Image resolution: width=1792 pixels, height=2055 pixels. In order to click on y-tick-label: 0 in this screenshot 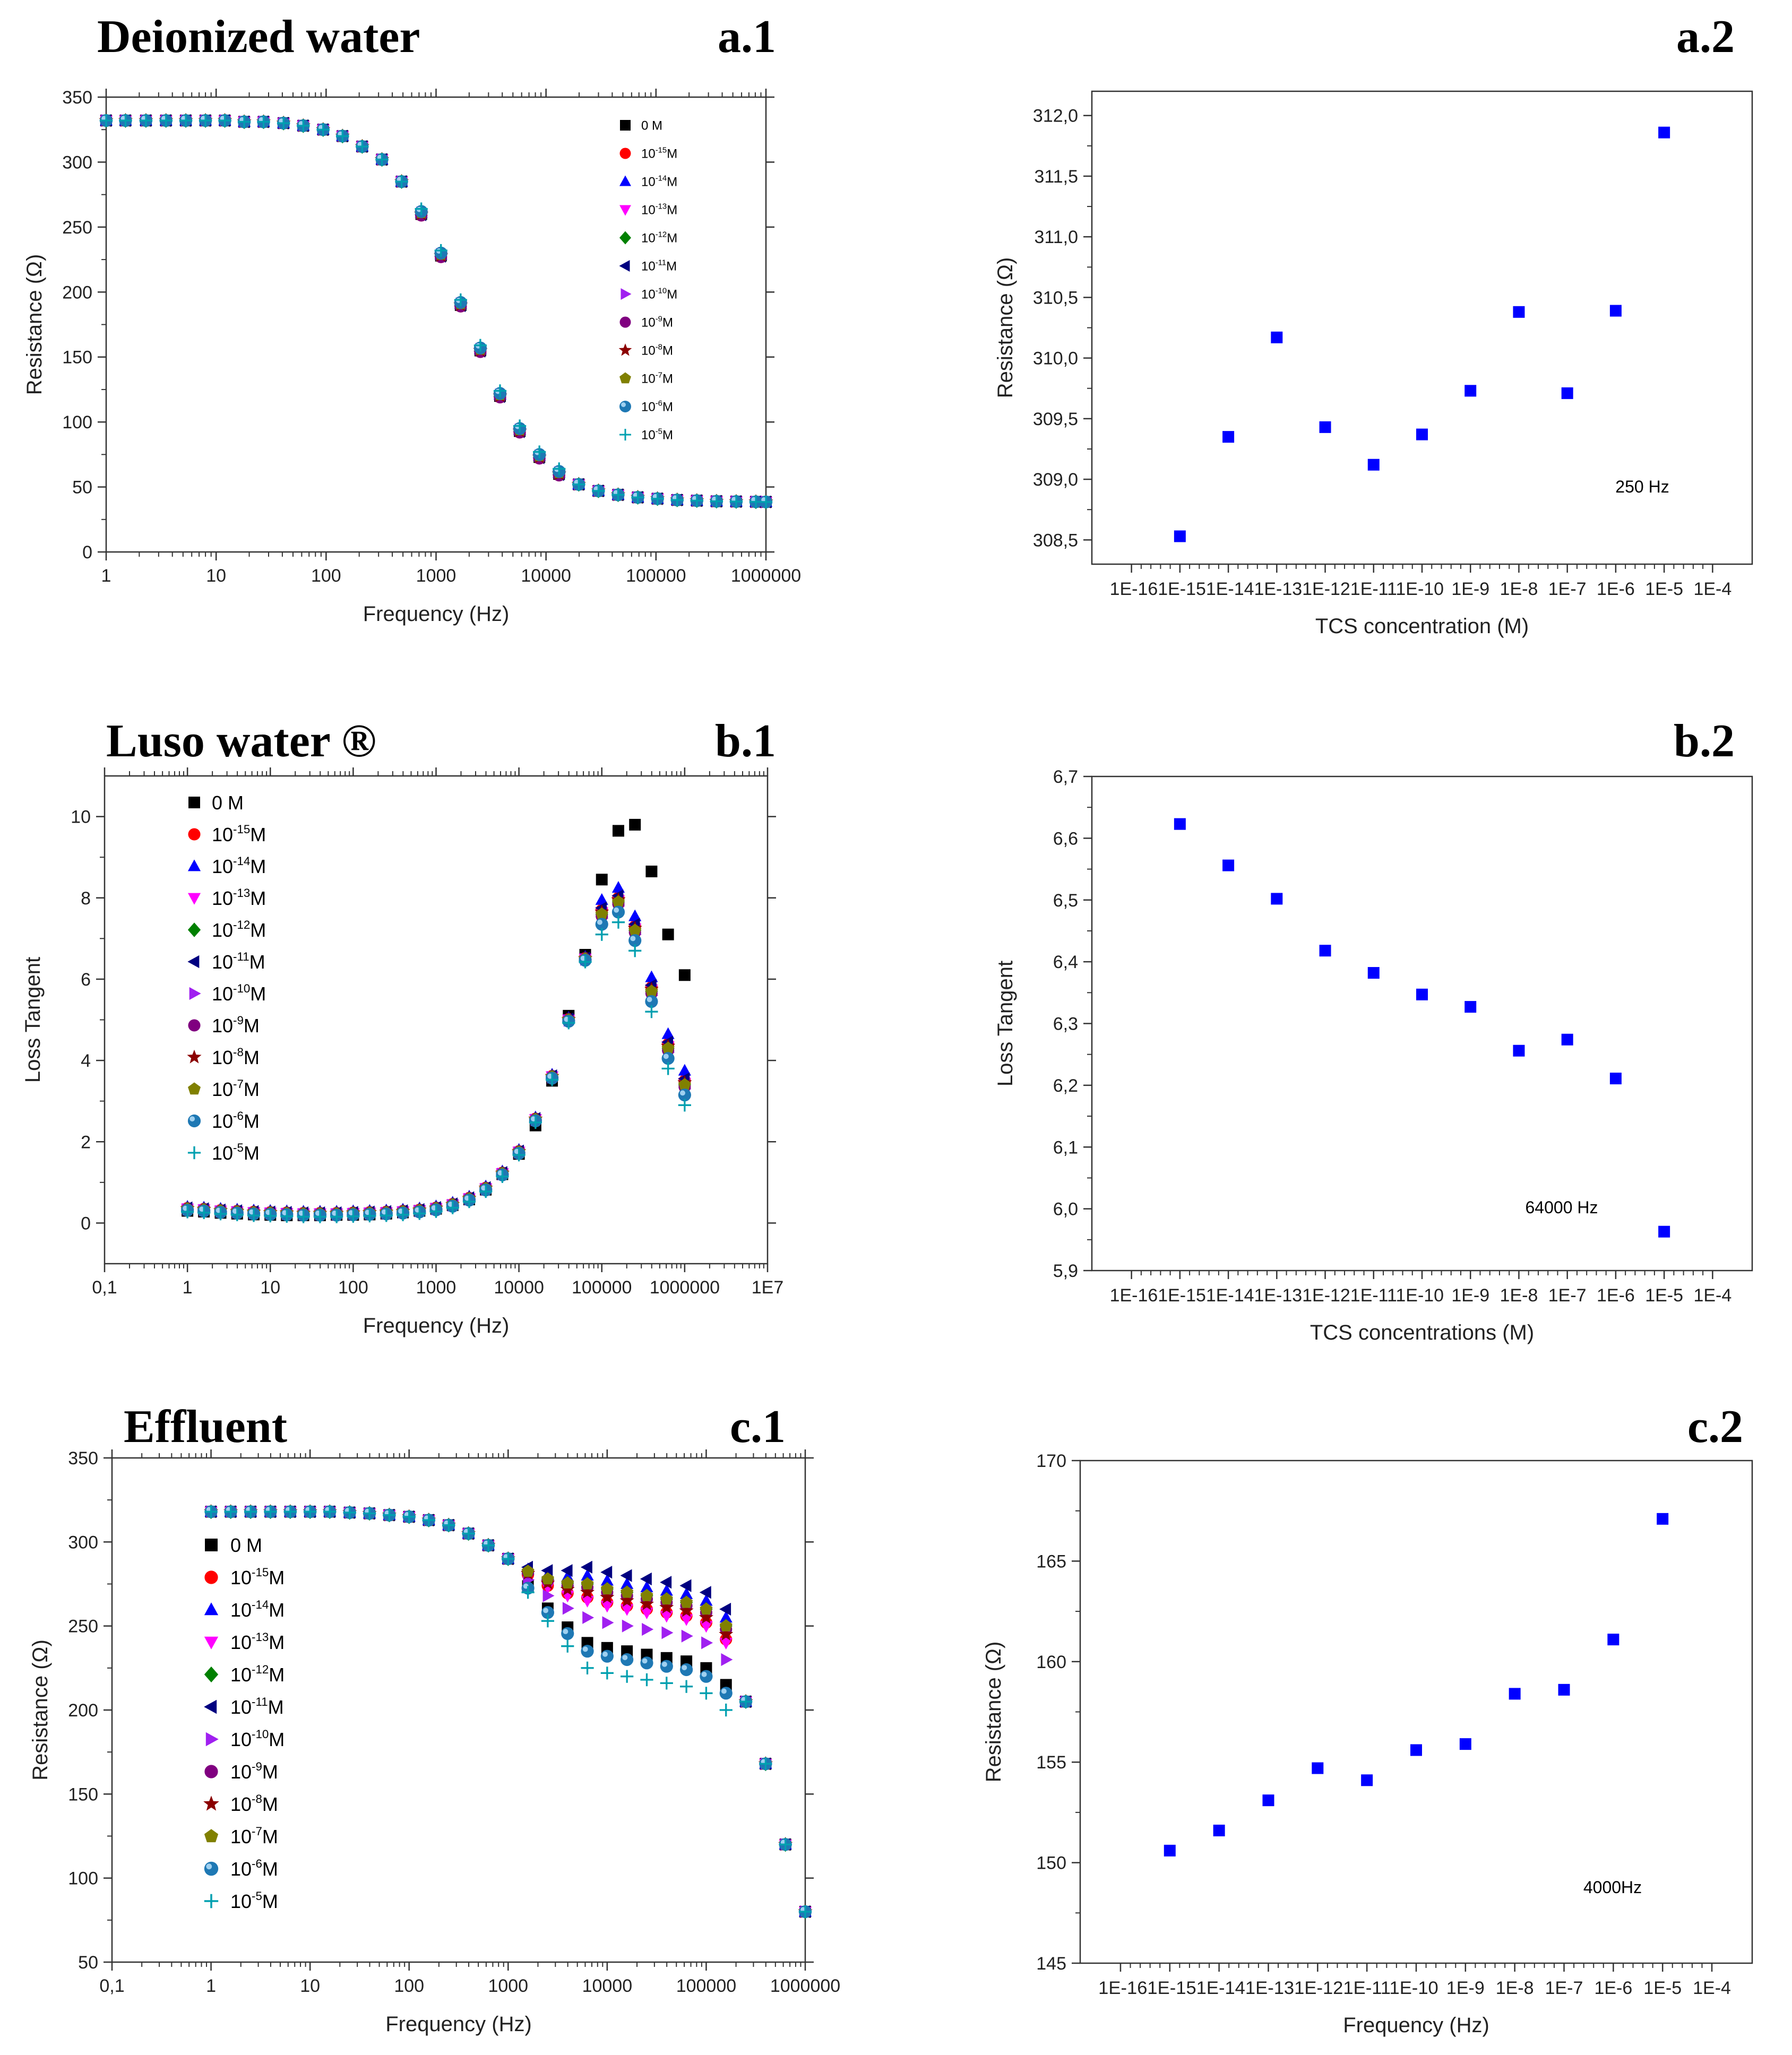, I will do `click(87, 553)`.